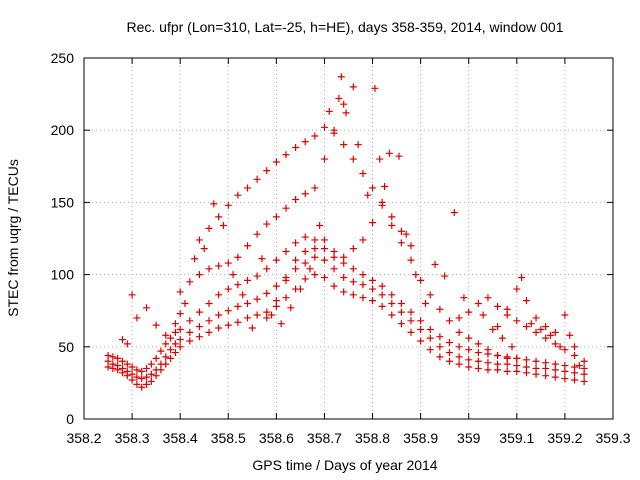  What do you see at coordinates (70, 419) in the screenshot?
I see `y-tick-label: 0` at bounding box center [70, 419].